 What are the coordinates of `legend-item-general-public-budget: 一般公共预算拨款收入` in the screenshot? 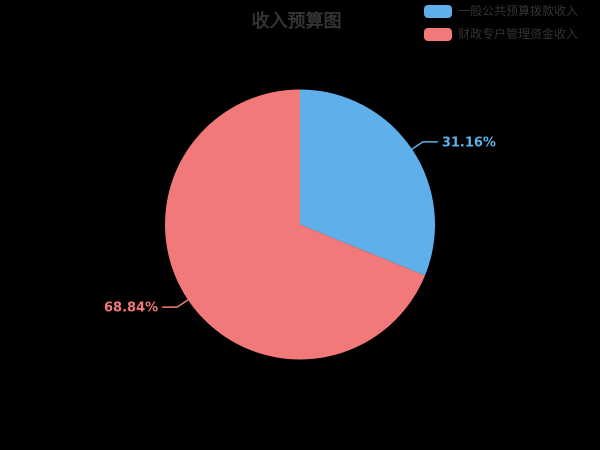 It's located at (501, 11).